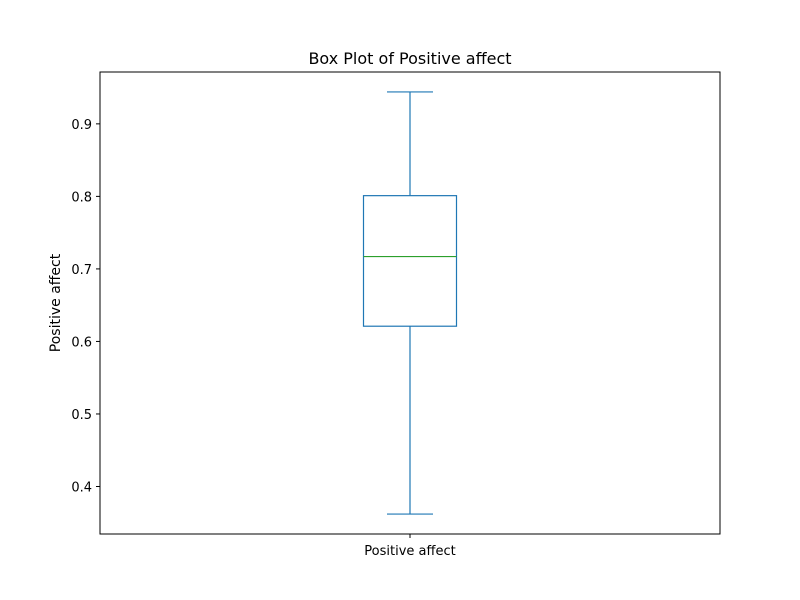  Describe the element at coordinates (81, 197) in the screenshot. I see `y-tick-label: 0.8` at that location.